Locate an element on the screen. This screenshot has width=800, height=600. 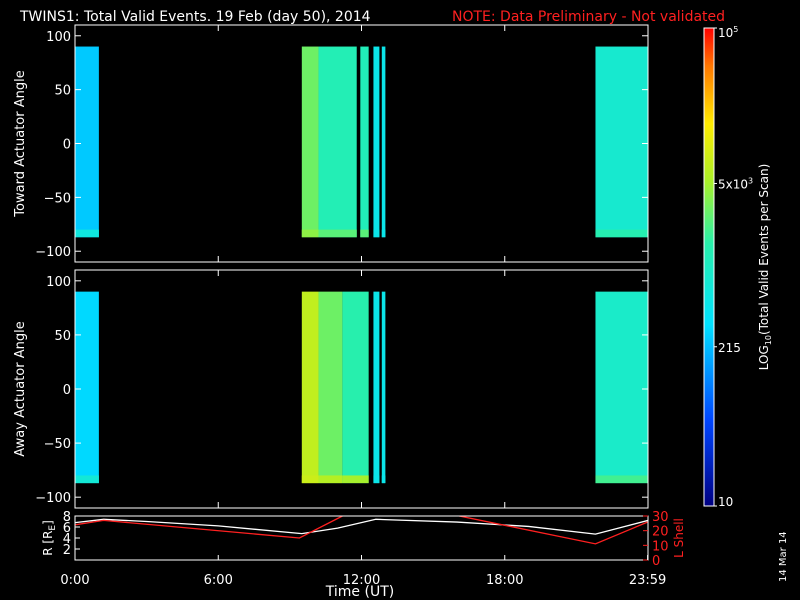
y2-tick-label: 10 is located at coordinates (660, 546).